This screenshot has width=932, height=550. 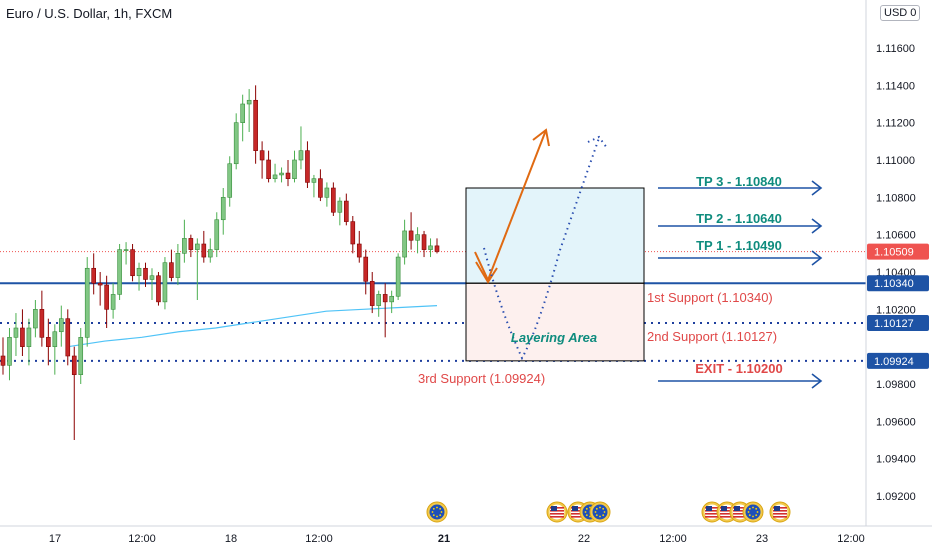 I want to click on layering-zone, so click(x=555, y=322).